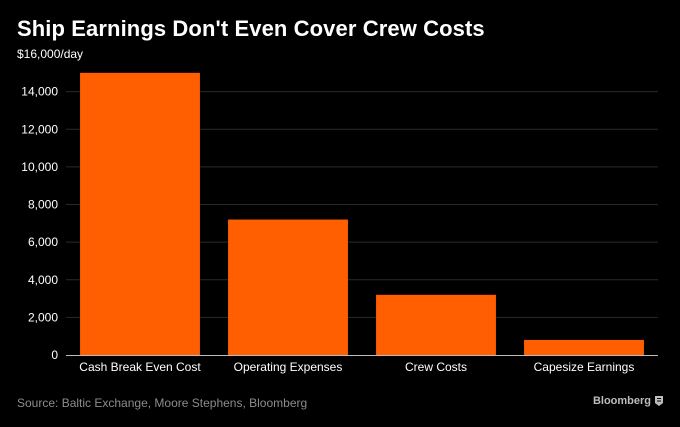 Image resolution: width=680 pixels, height=427 pixels. What do you see at coordinates (43, 242) in the screenshot?
I see `y-tick-label: 6,000` at bounding box center [43, 242].